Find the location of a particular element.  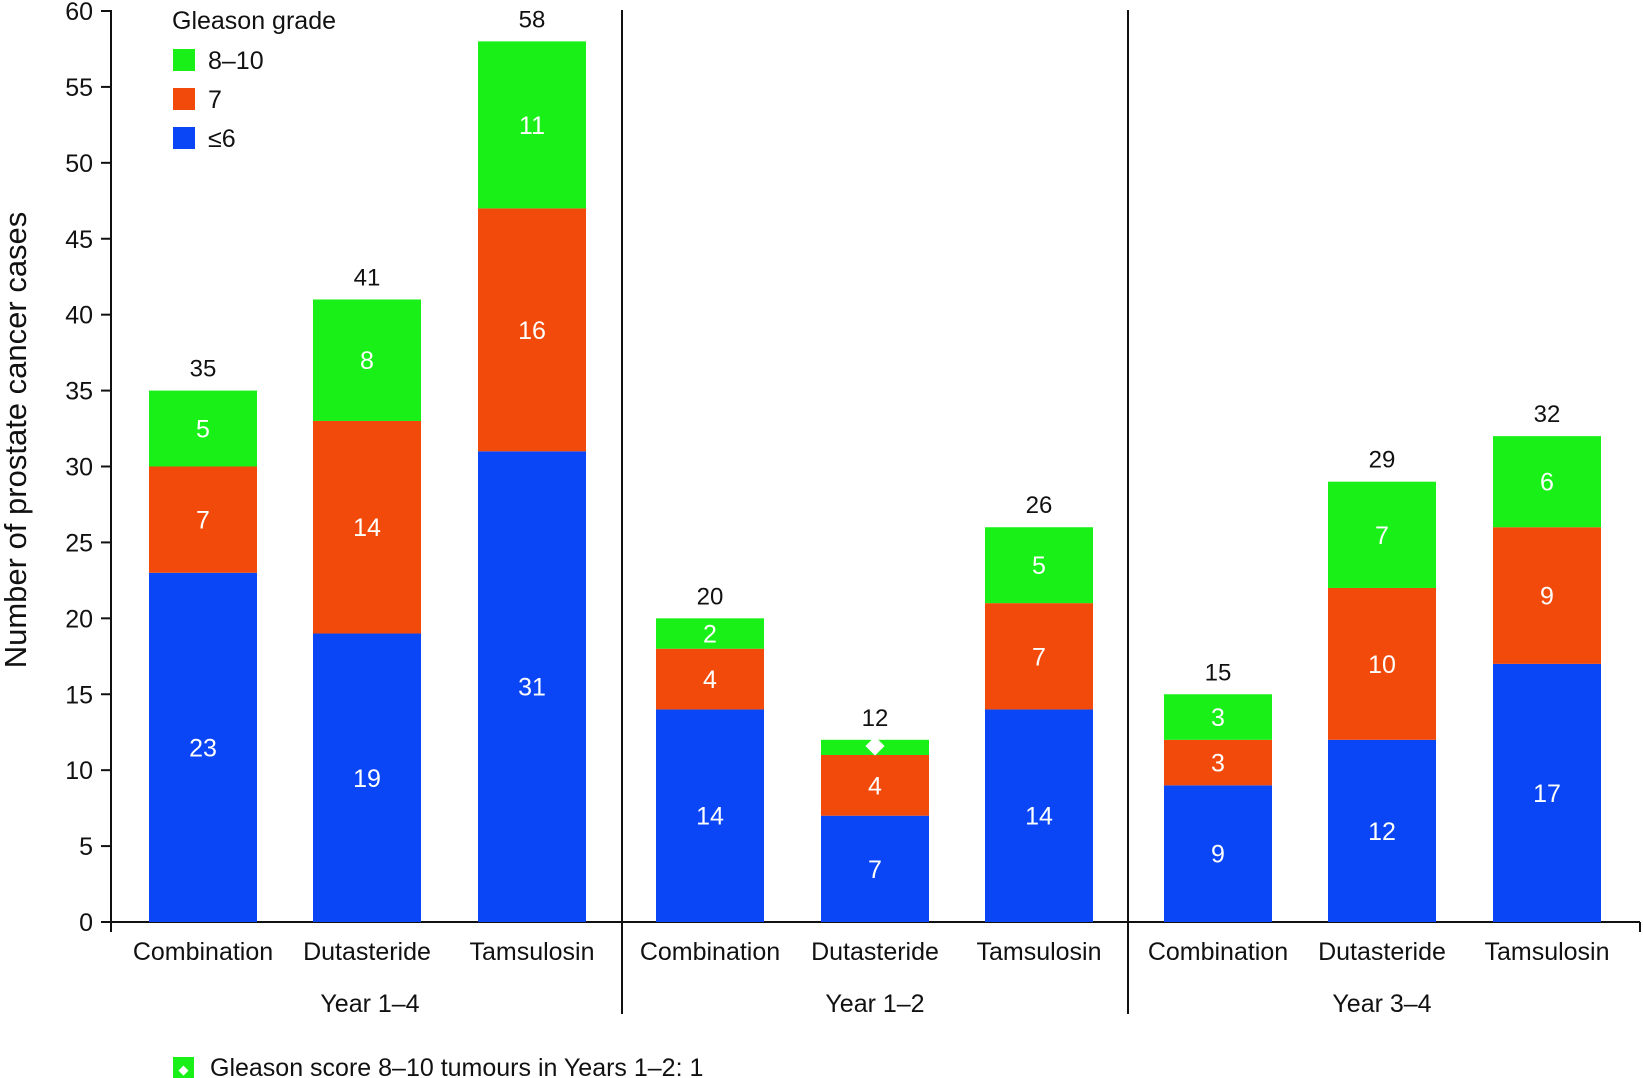

bar-total-label: 29 is located at coordinates (1382, 460).